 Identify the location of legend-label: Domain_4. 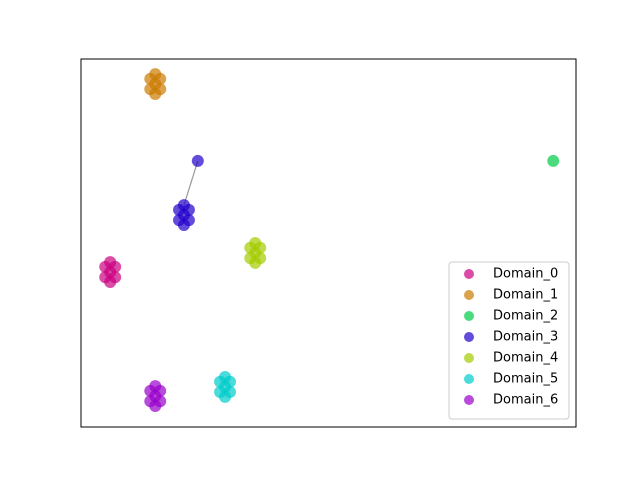
(525, 358).